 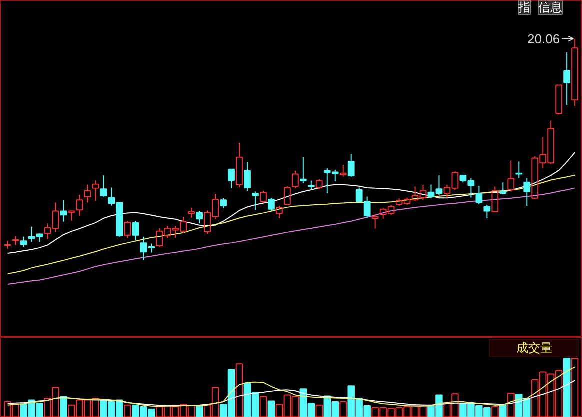 What do you see at coordinates (544, 38) in the screenshot?
I see `annotation: 20.06` at bounding box center [544, 38].